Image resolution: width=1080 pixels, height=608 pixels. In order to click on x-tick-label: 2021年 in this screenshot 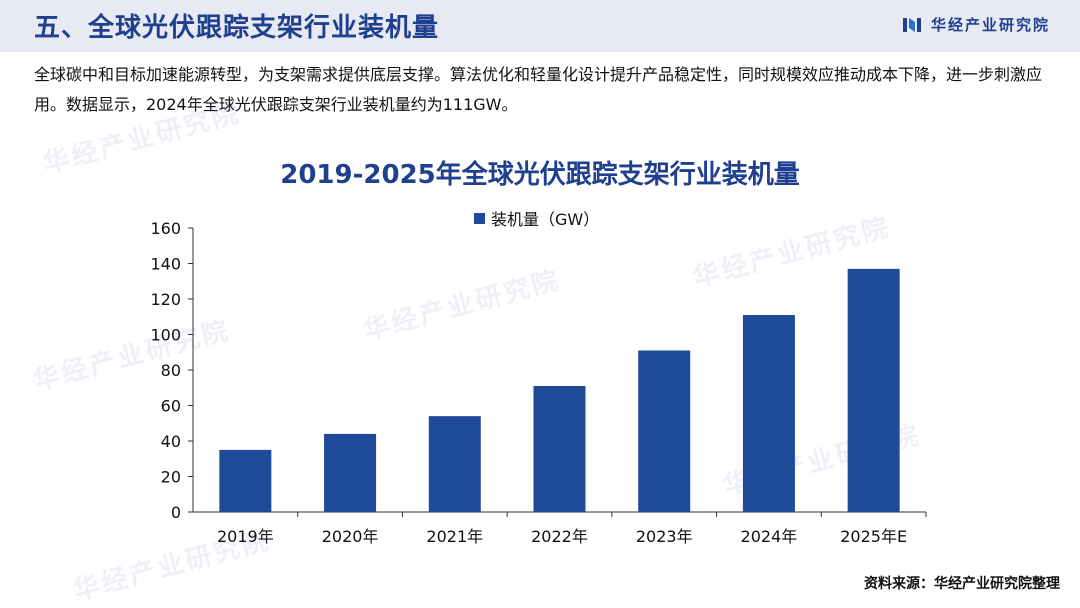, I will do `click(454, 536)`.